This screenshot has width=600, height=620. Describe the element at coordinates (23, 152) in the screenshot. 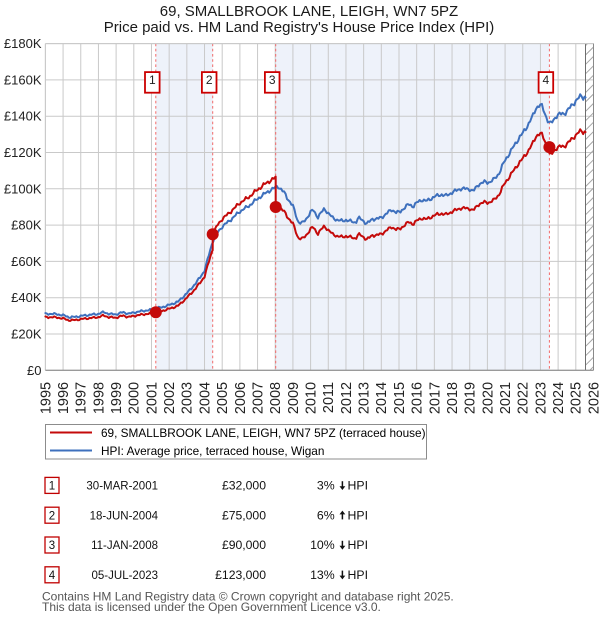

I see `svg-text: £120K` at that location.